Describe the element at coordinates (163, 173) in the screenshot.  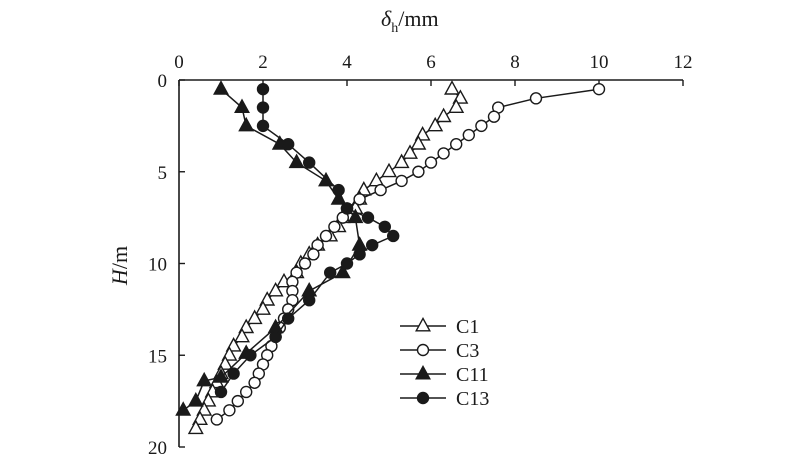
I see `y-tick-label: 5` at that location.